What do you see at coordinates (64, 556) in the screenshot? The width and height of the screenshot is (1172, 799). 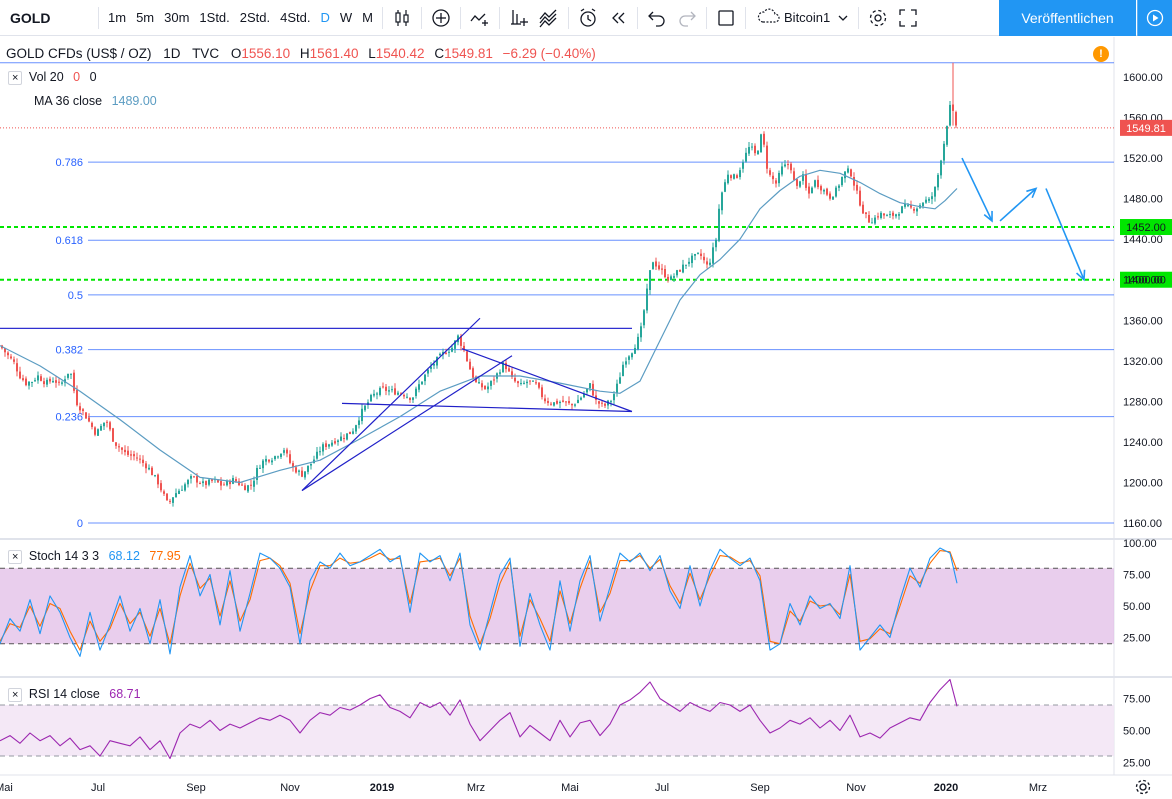 I see `stoch-name: Stoch 14 3 3` at bounding box center [64, 556].